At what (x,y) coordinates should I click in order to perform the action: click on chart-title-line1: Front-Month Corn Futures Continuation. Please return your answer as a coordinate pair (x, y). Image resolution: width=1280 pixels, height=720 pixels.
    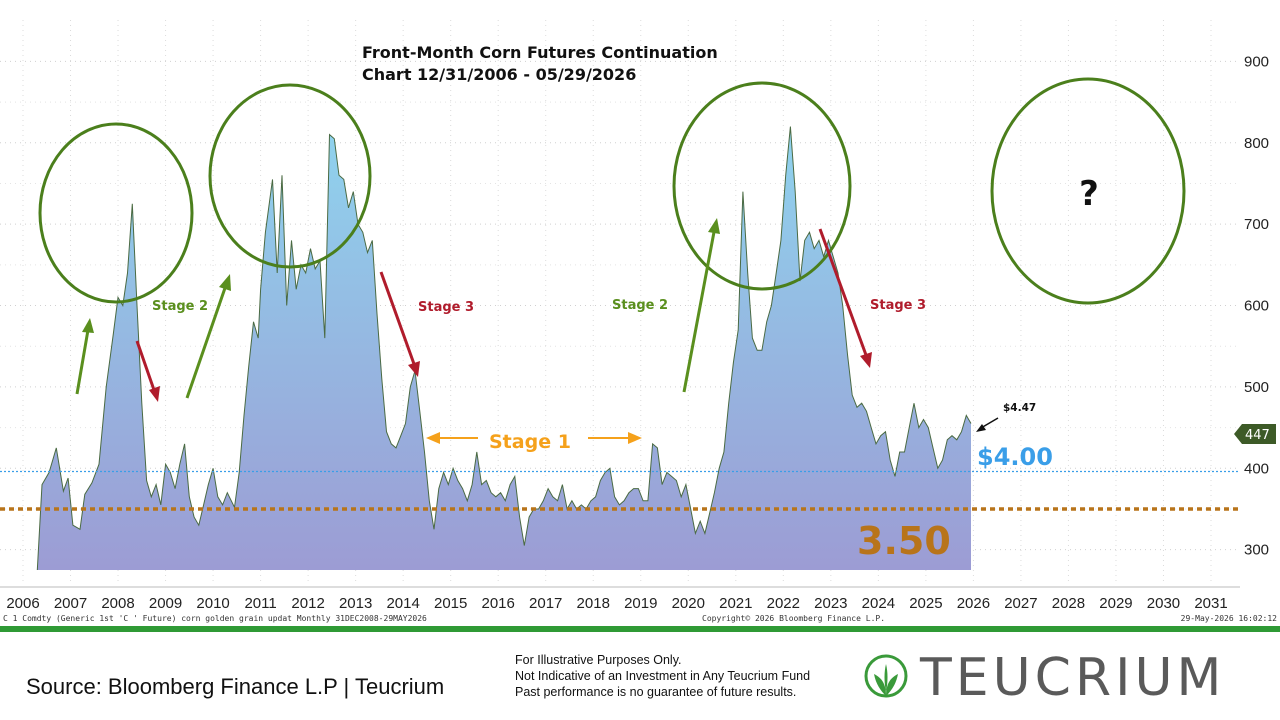
    Looking at the image, I should click on (540, 52).